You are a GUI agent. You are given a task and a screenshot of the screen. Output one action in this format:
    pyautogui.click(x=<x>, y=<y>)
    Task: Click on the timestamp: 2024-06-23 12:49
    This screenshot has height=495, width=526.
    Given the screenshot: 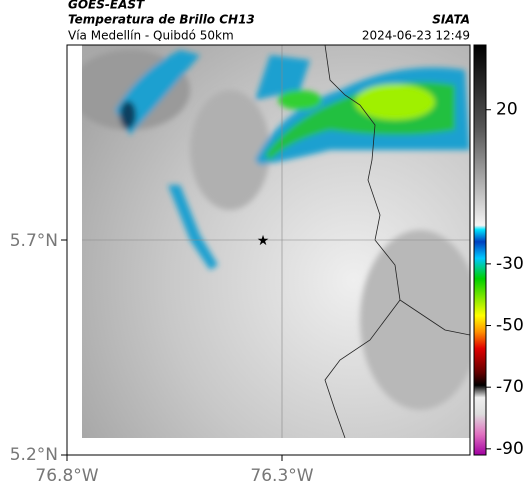 What is the action you would take?
    pyautogui.click(x=416, y=36)
    